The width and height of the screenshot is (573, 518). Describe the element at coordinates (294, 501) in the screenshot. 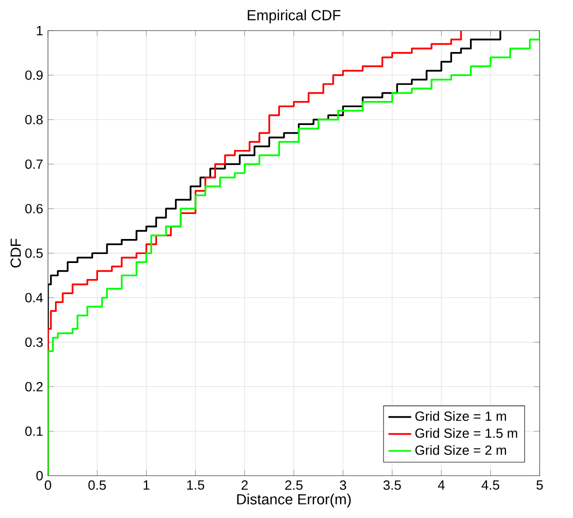

I see `x-axis-title: Distance Error(m)` at that location.